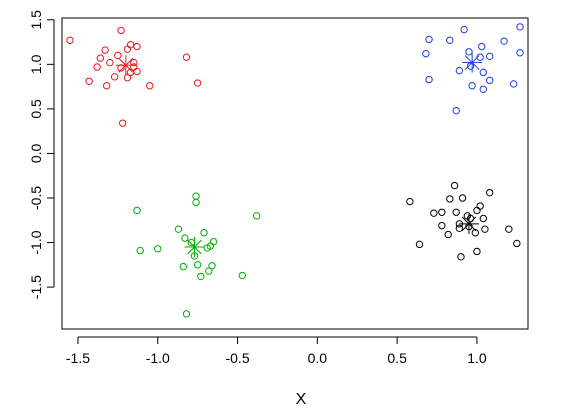 Image resolution: width=566 pixels, height=417 pixels. I want to click on y-tick-label: -0.5, so click(36, 198).